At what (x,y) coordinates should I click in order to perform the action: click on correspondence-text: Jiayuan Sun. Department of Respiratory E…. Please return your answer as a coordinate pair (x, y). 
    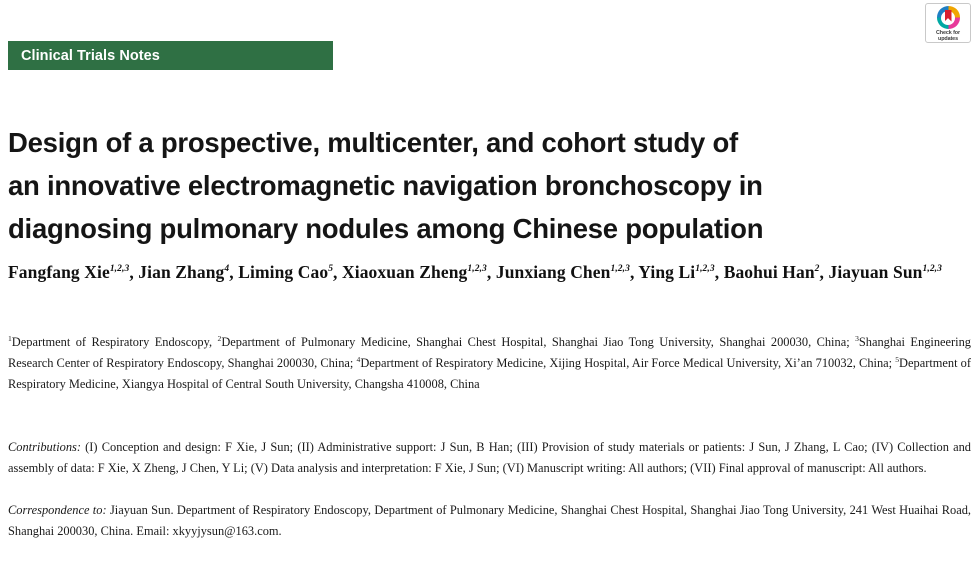
    Looking at the image, I should click on (489, 520).